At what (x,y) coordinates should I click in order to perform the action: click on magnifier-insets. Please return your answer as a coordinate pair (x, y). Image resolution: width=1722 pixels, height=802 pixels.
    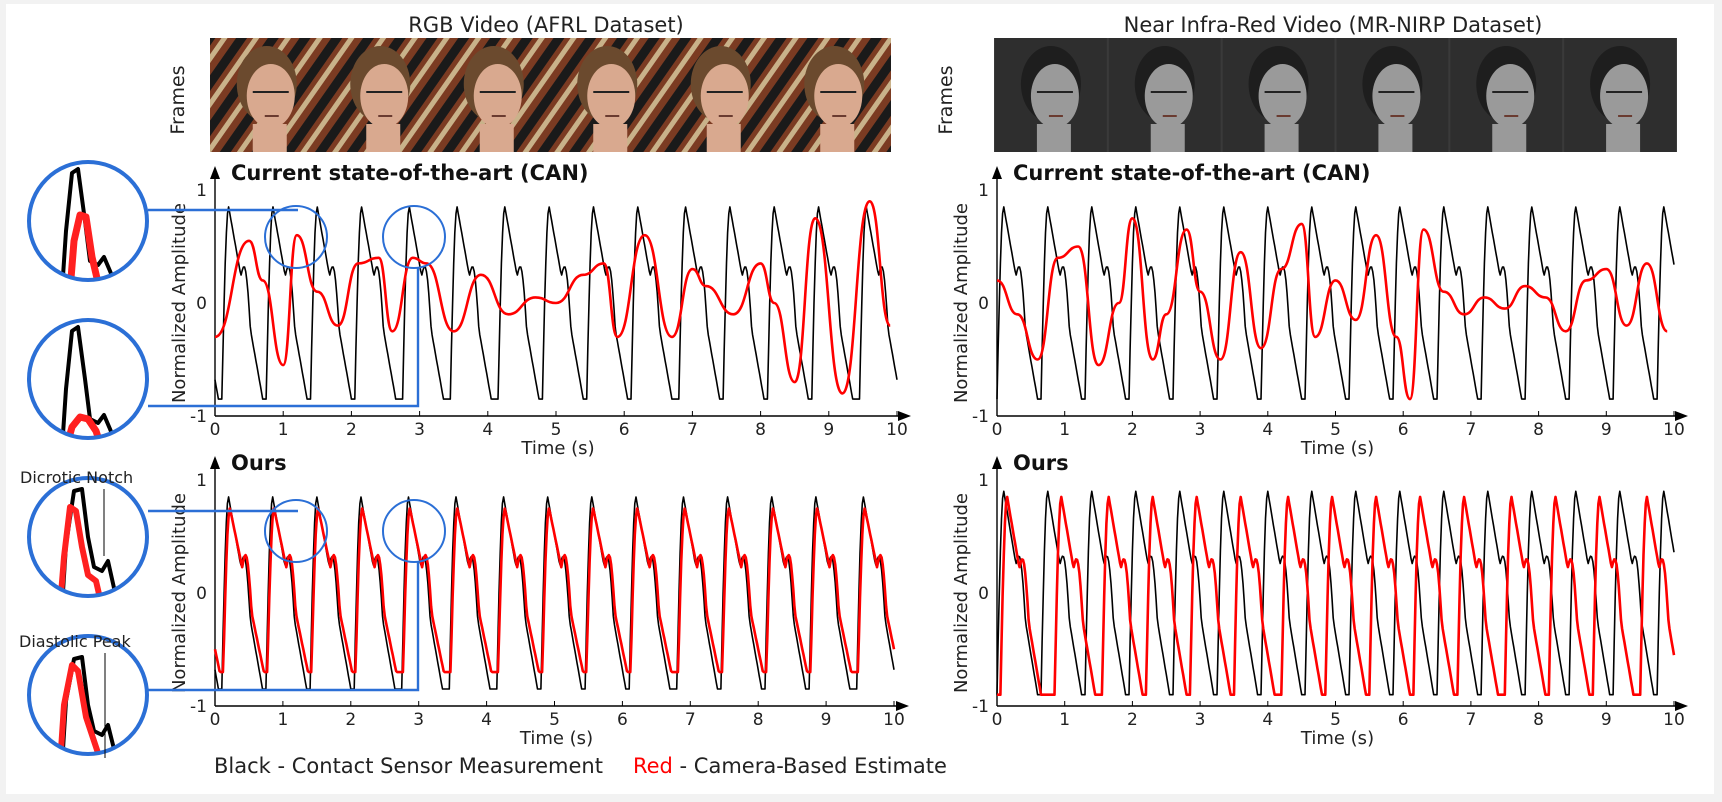
    Looking at the image, I should click on (88, 458).